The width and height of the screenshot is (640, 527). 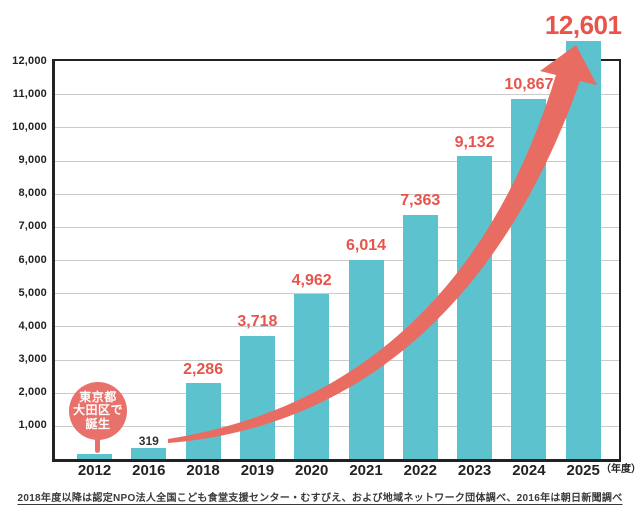 What do you see at coordinates (311, 280) in the screenshot?
I see `value-label-2020: 4,962` at bounding box center [311, 280].